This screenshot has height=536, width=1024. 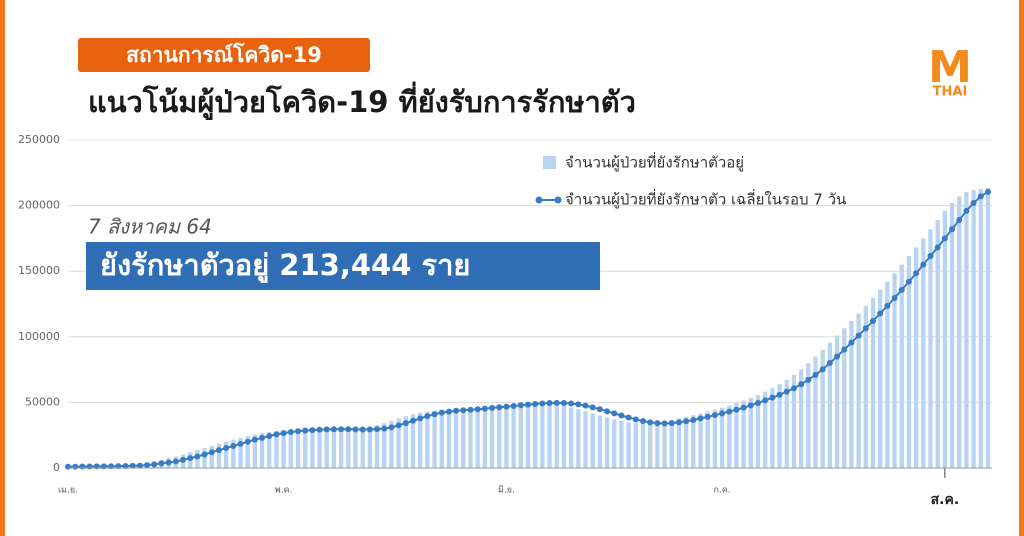 What do you see at coordinates (39, 139) in the screenshot?
I see `y-tick-label: 250000` at bounding box center [39, 139].